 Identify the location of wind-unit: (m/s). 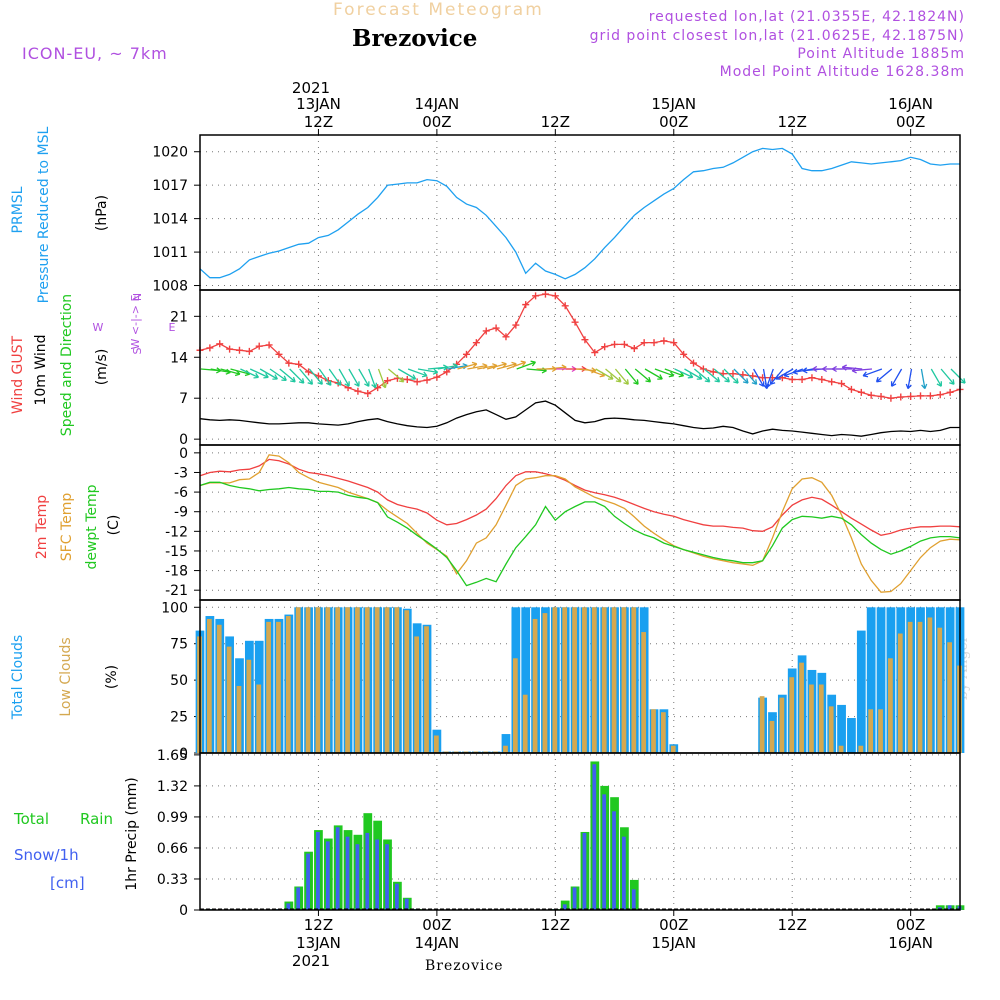
(102, 367).